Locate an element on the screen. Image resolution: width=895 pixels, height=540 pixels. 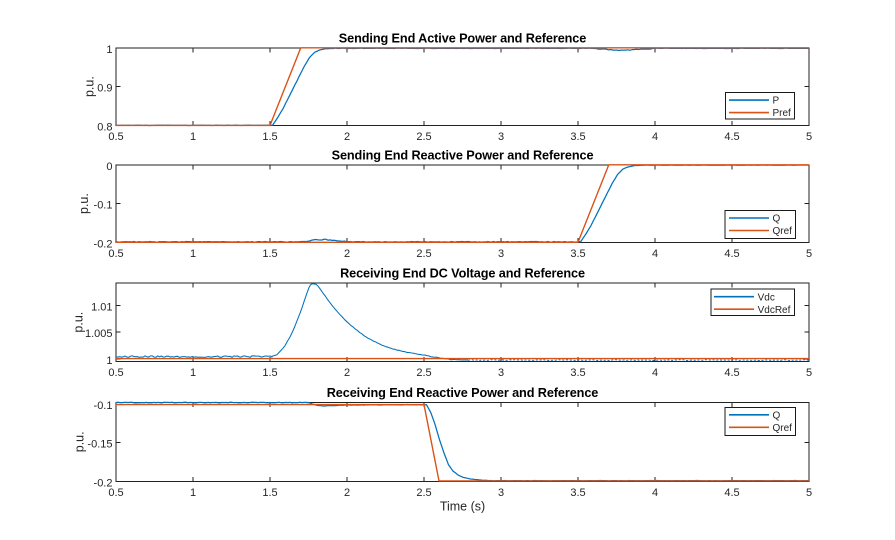
svg-text: 1.005 is located at coordinates (99, 334).